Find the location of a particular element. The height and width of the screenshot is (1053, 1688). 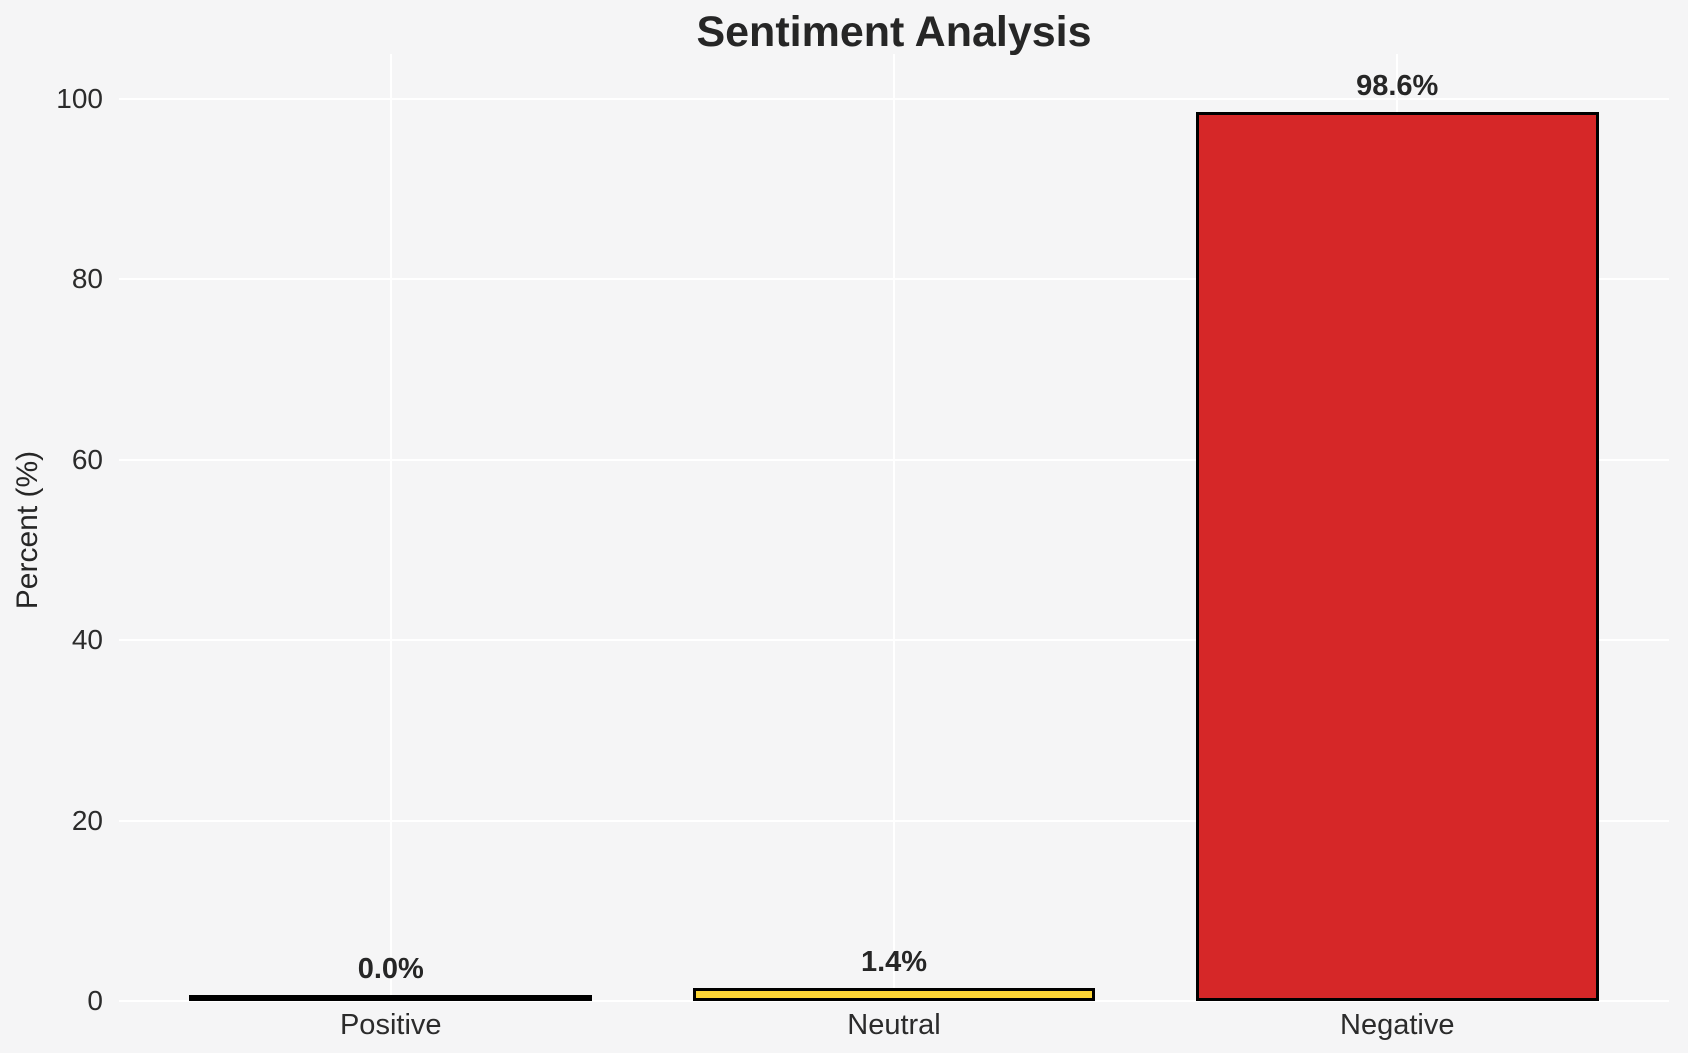

h-gridline is located at coordinates (894, 1001).